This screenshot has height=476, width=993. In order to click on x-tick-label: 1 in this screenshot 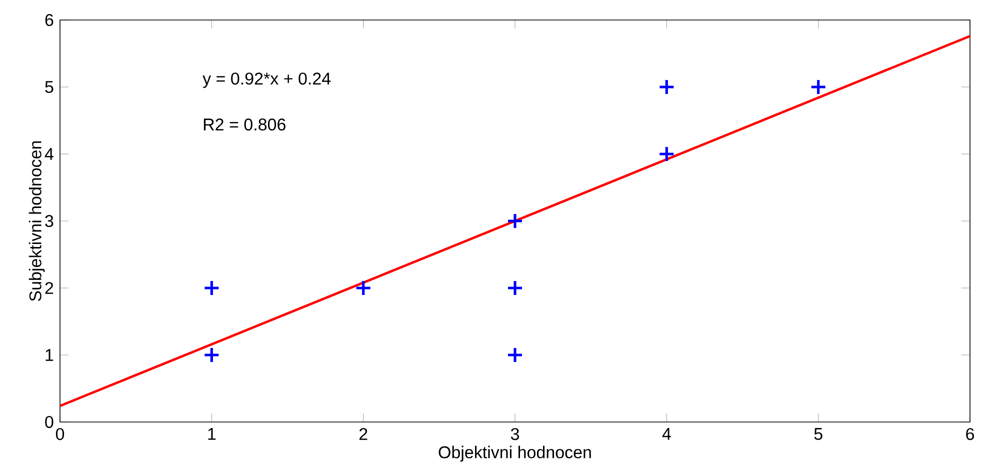, I will do `click(212, 434)`.